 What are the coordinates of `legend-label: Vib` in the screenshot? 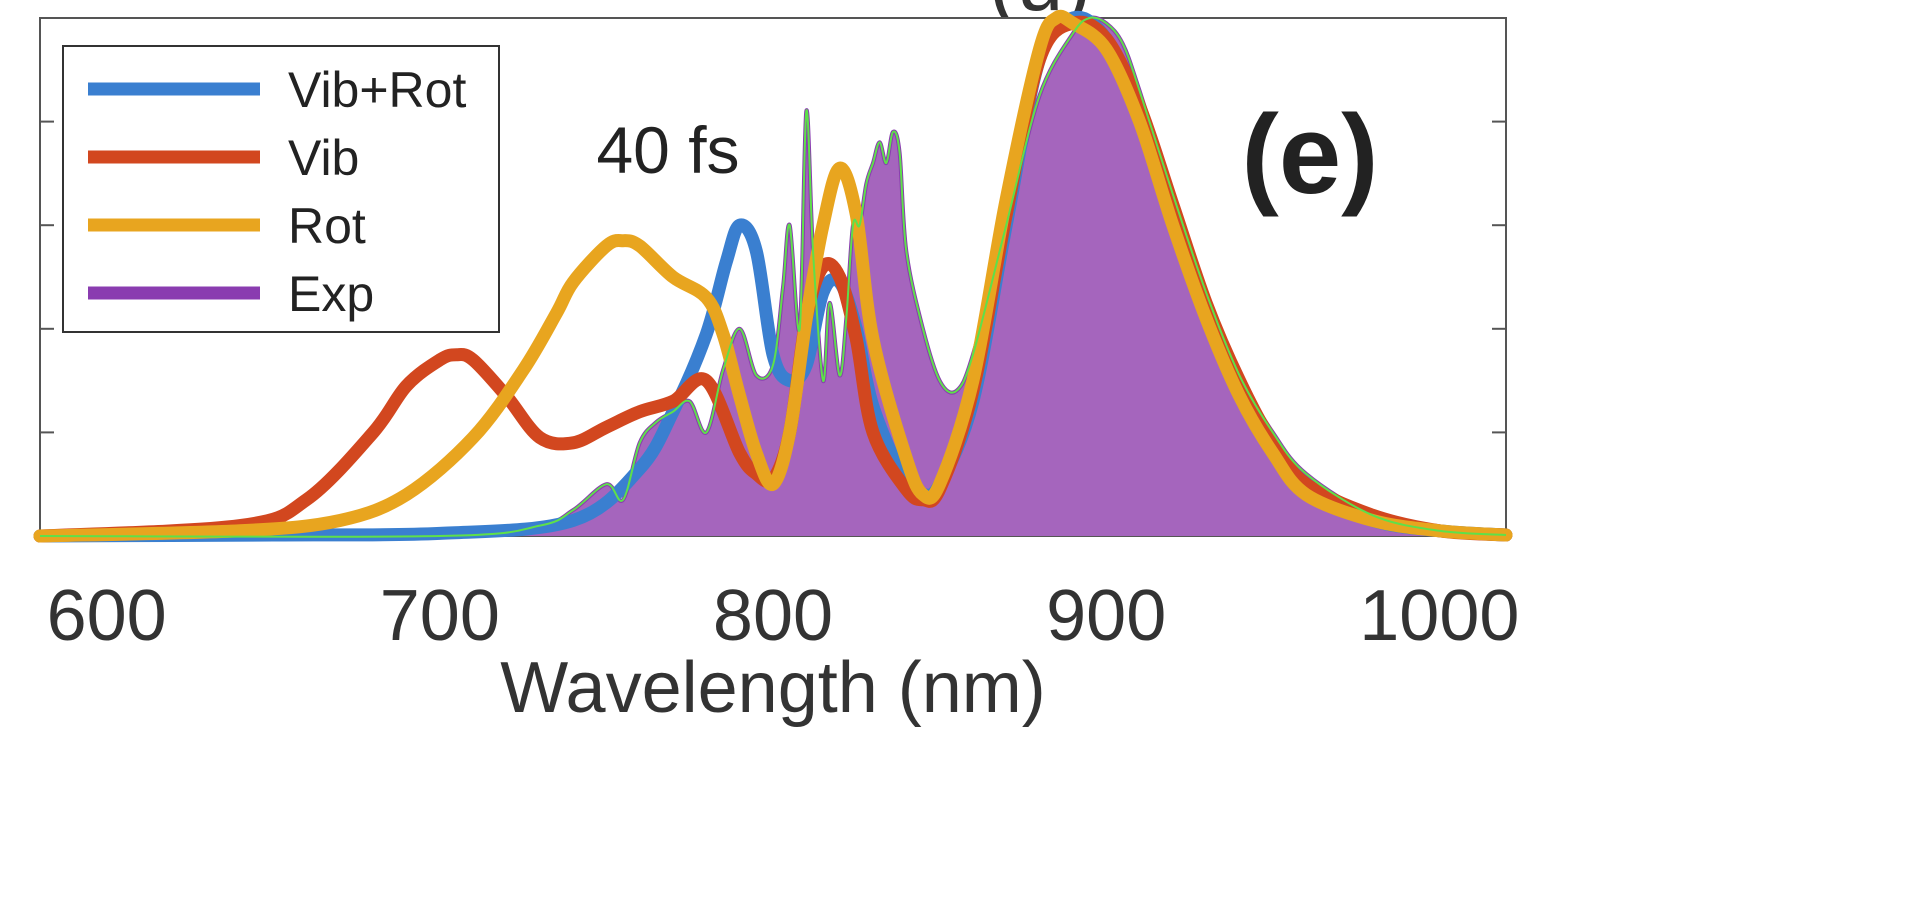 It's located at (323, 158).